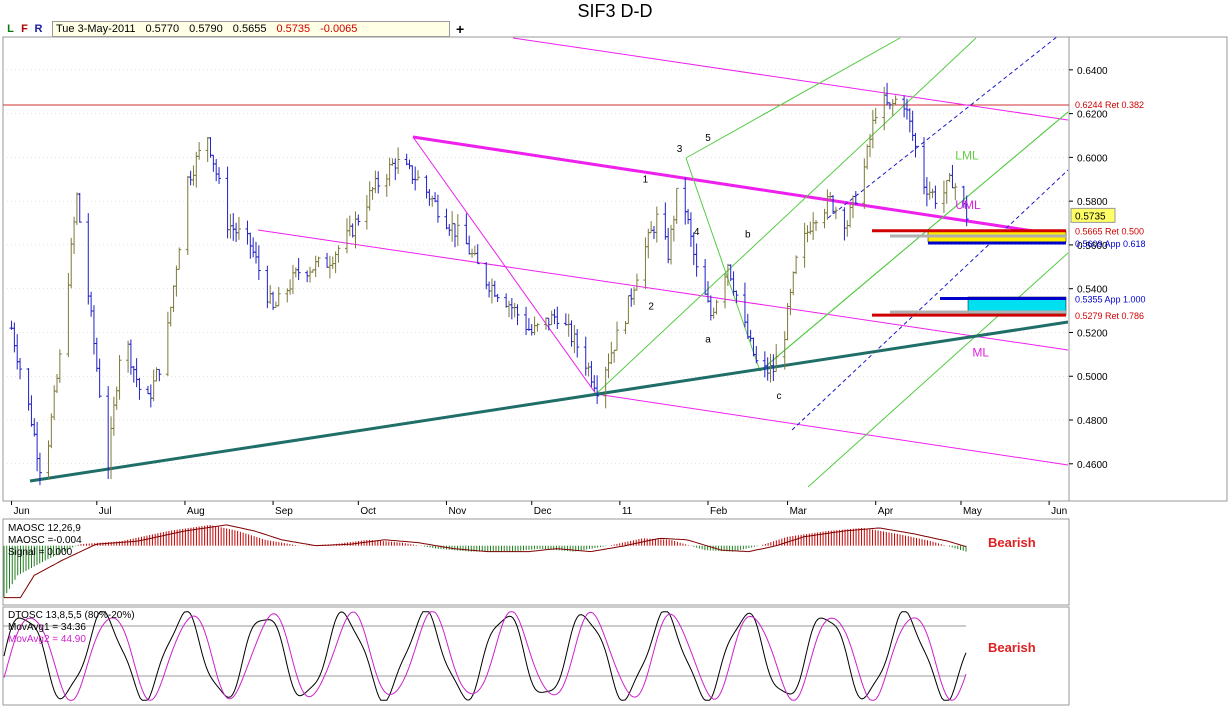 The image size is (1230, 709). Describe the element at coordinates (615, 11) in the screenshot. I see `chart-title: SIF3 D-D` at that location.